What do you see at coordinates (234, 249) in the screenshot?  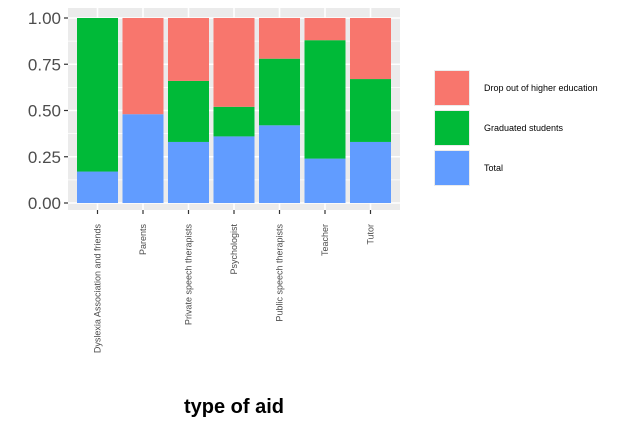 I see `x-tick-label: Psychologist` at bounding box center [234, 249].